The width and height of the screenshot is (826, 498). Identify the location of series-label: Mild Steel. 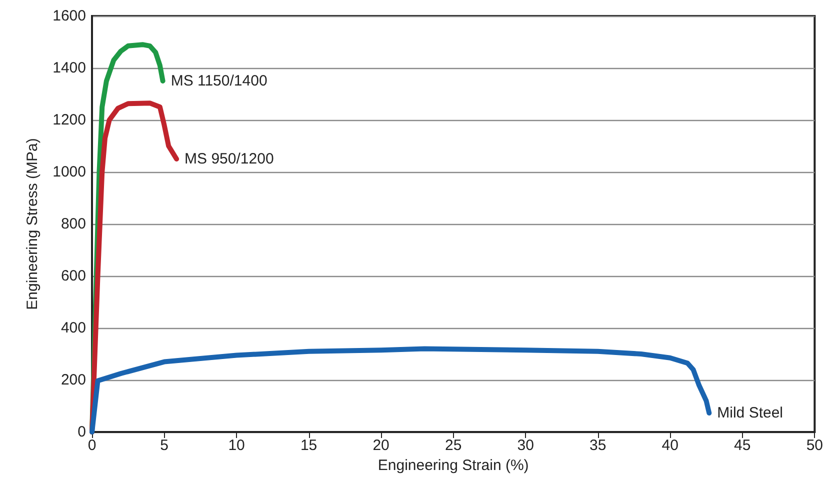
(750, 413).